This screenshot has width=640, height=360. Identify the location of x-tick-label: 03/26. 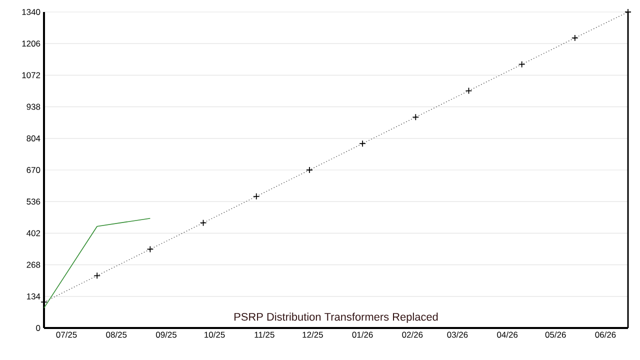
(457, 335).